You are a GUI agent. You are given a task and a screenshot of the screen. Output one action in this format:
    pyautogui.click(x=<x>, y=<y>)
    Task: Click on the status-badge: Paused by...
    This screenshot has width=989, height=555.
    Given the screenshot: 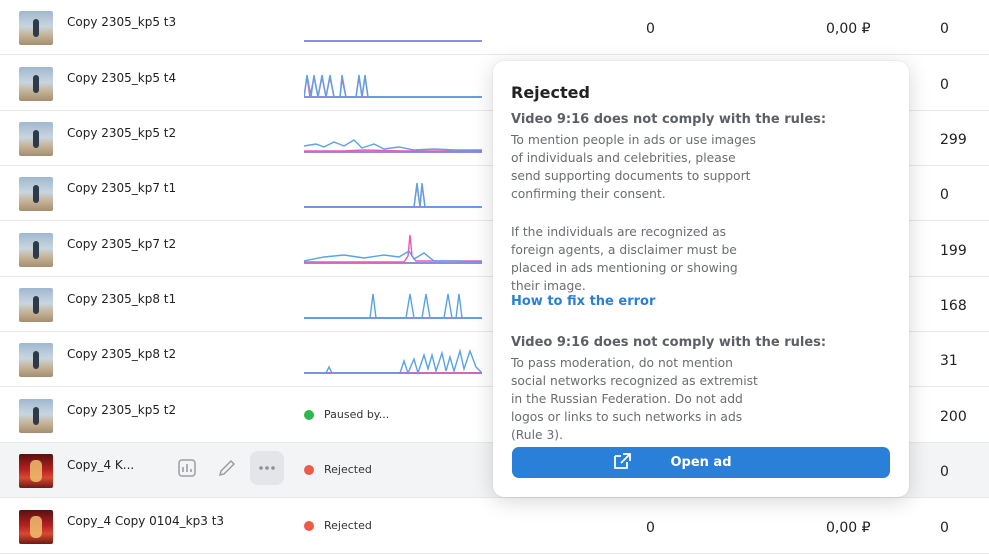 What is the action you would take?
    pyautogui.click(x=346, y=414)
    